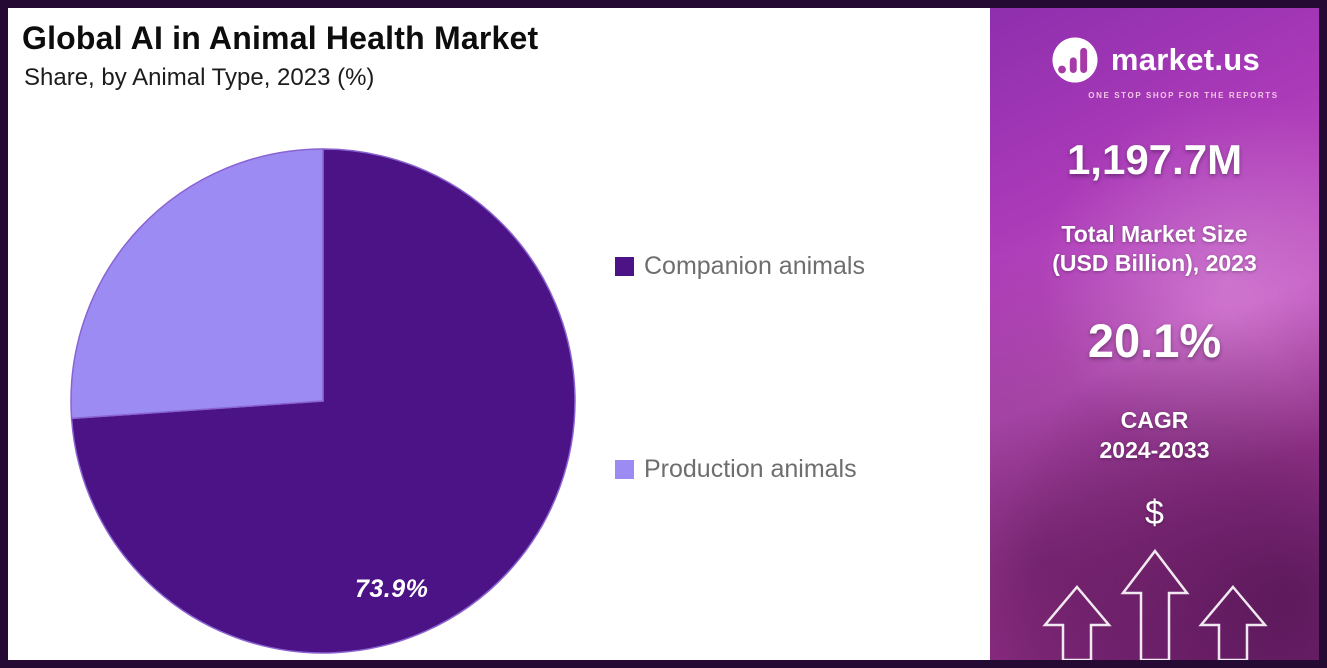 This screenshot has height=668, width=1327. I want to click on cagr-label-line1: CAGR, so click(1154, 419).